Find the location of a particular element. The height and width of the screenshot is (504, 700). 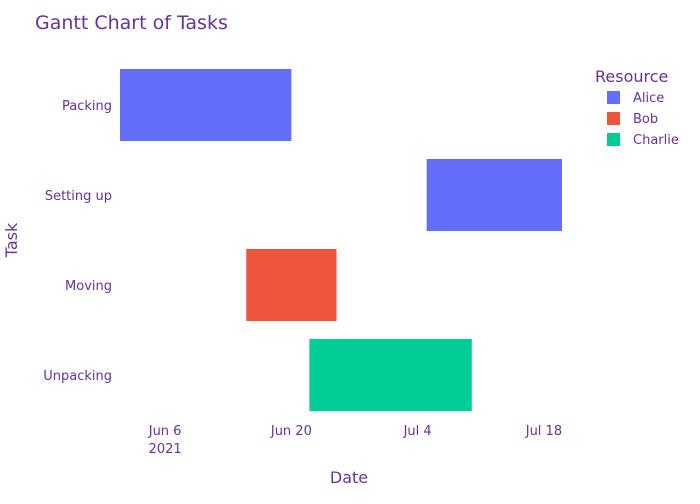

legend-items: Alice Bob Charlie is located at coordinates (643, 119).